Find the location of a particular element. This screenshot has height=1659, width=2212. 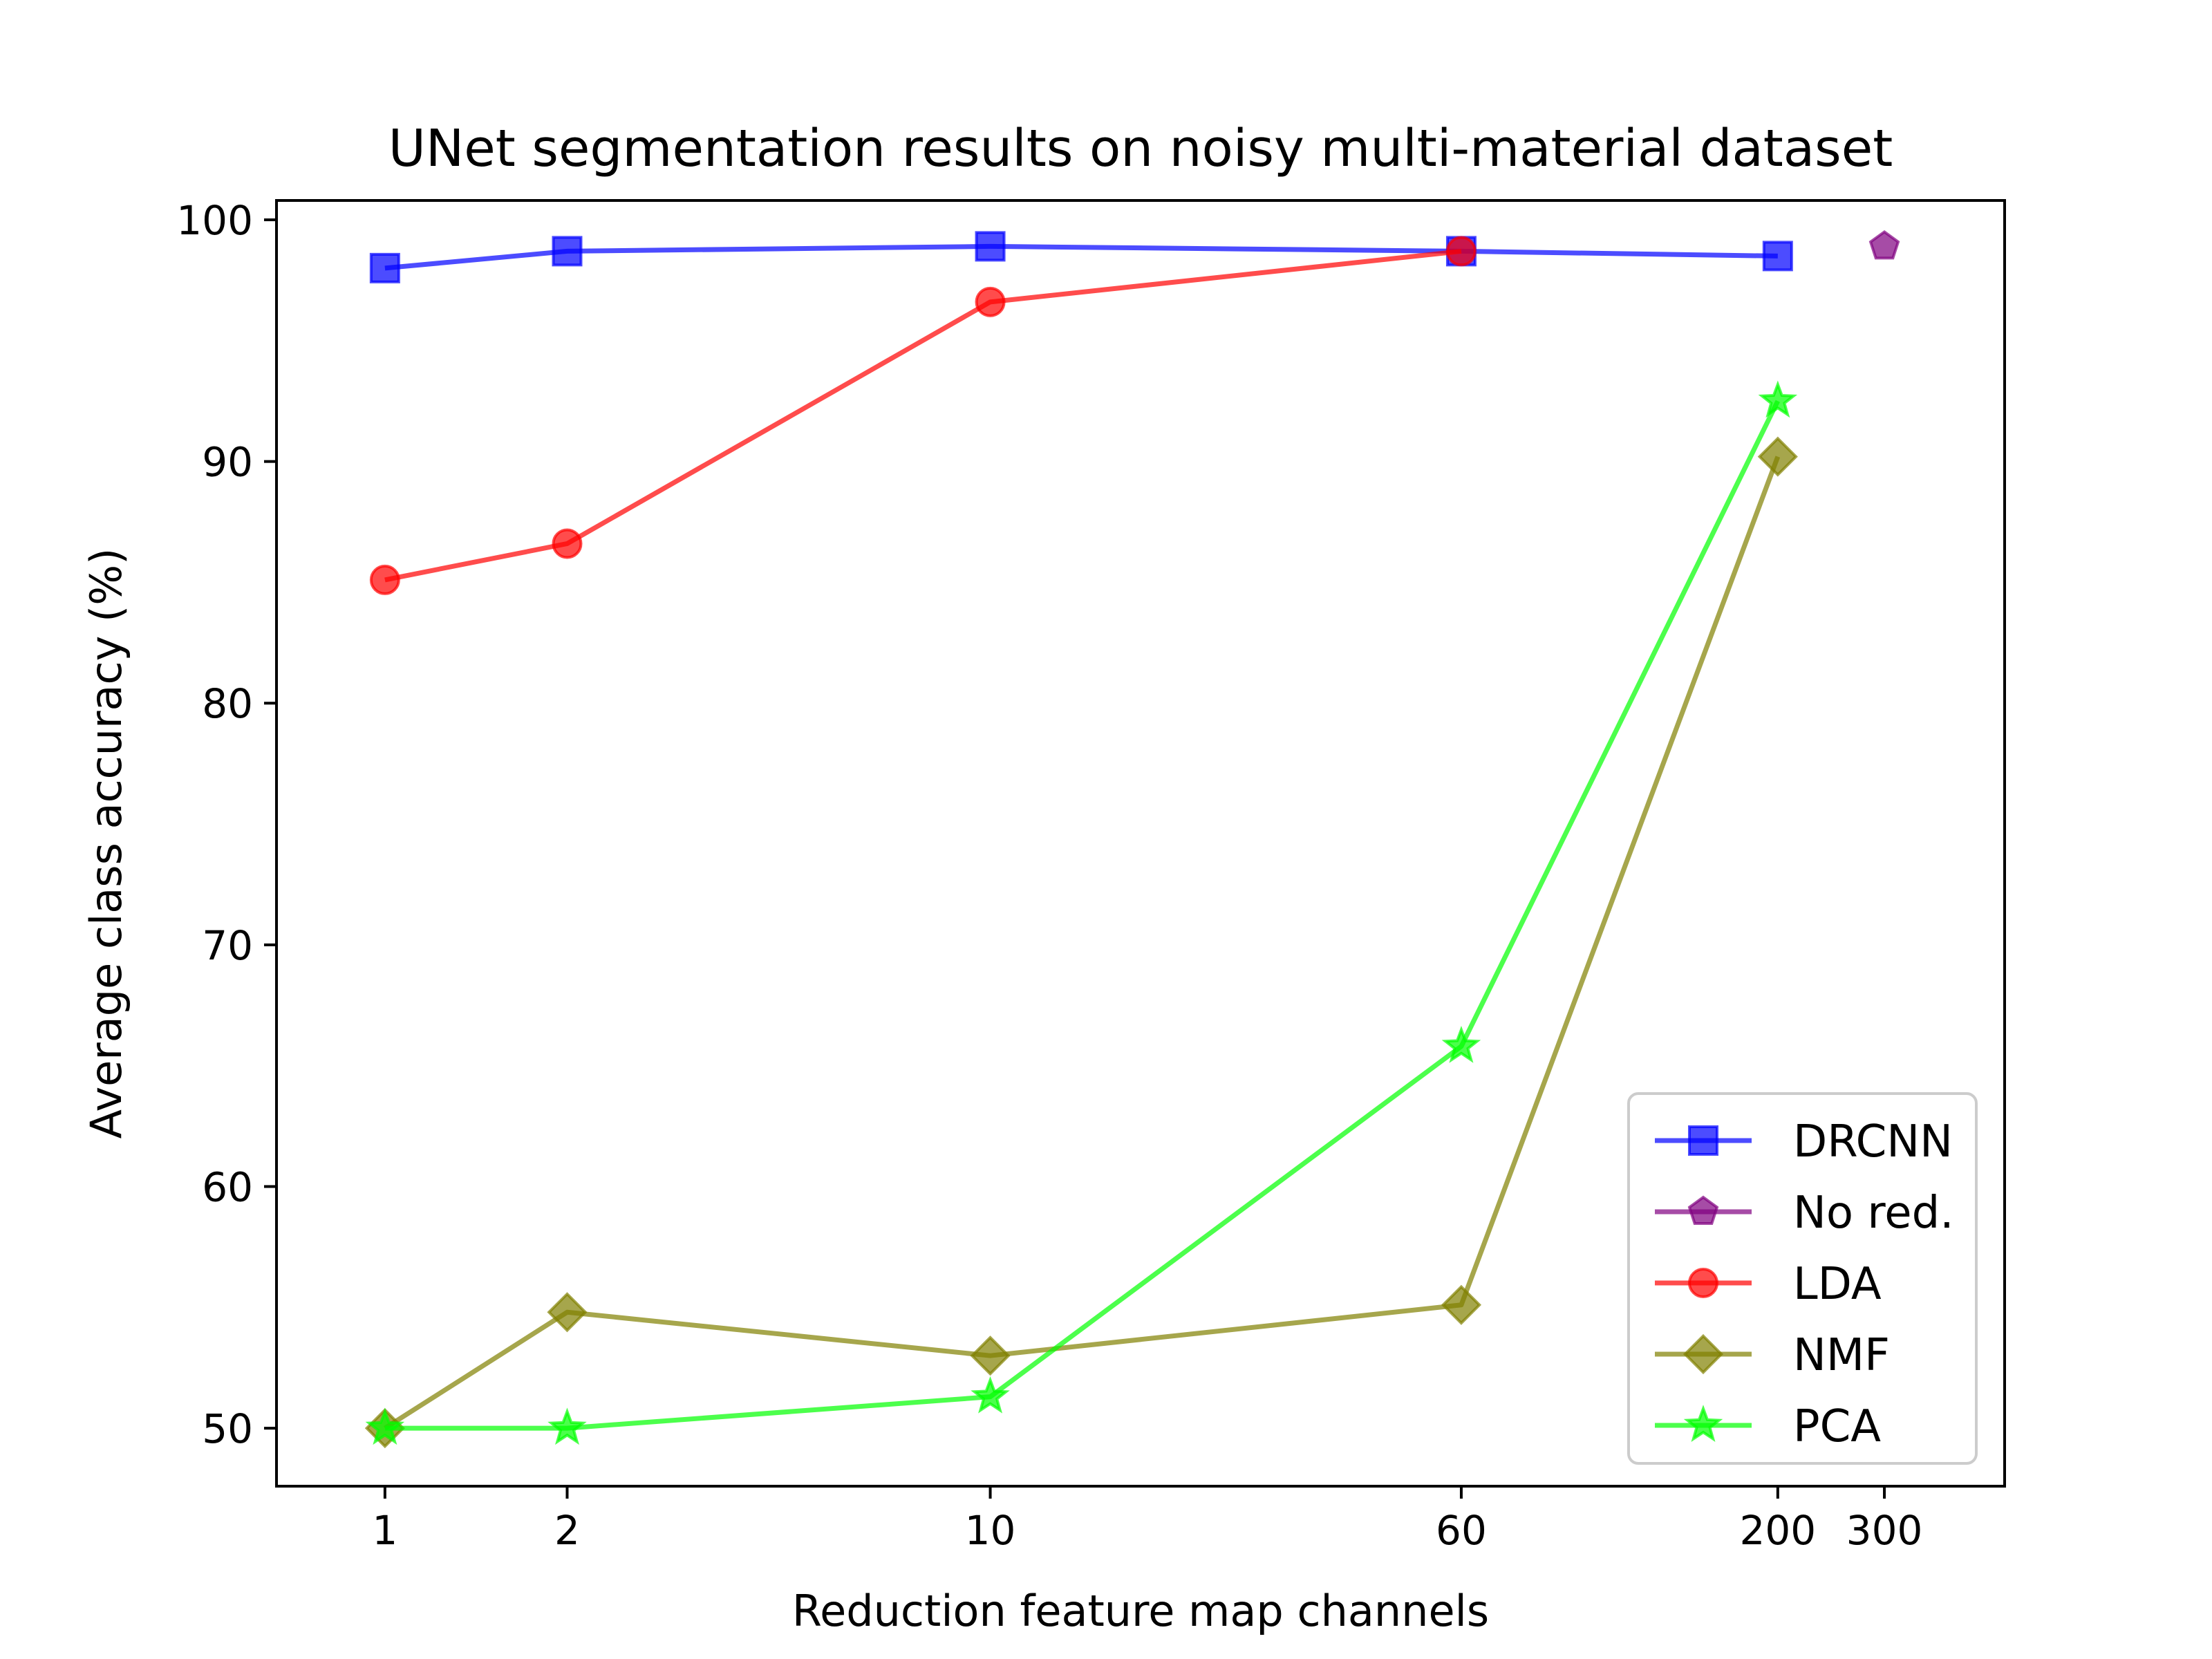

legend-label: NMF is located at coordinates (1841, 1356).